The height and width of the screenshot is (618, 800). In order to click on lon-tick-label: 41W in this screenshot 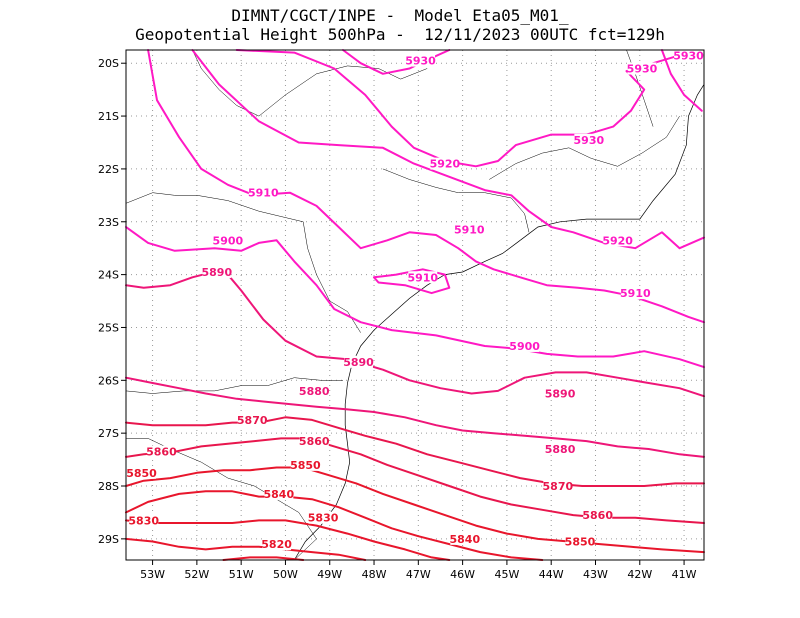, I will do `click(684, 574)`.